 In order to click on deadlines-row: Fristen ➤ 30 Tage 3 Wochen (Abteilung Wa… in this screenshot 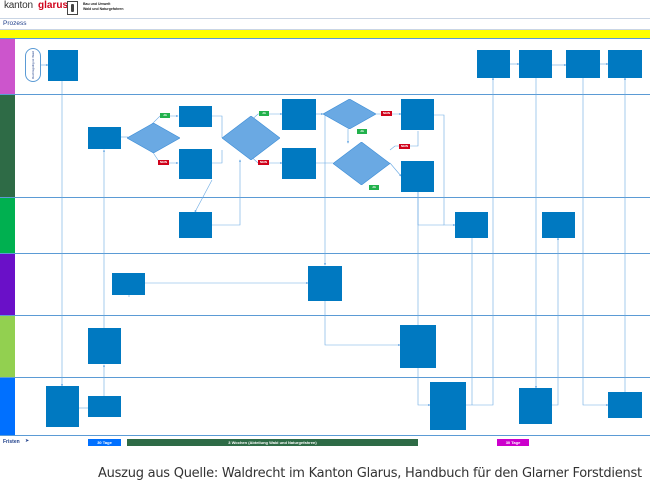, I will do `click(325, 443)`.